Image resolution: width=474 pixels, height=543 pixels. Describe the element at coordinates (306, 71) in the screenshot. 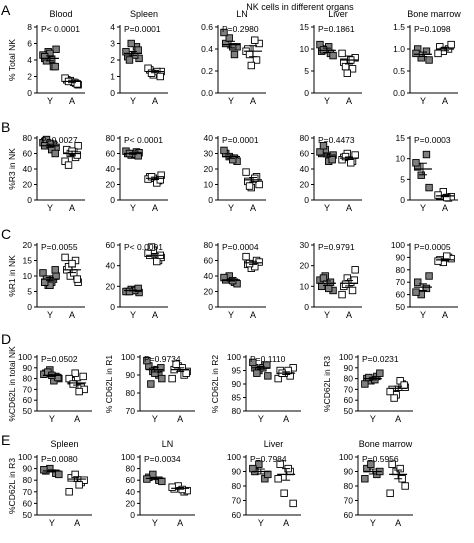

I see `y-tick-label: 5` at that location.